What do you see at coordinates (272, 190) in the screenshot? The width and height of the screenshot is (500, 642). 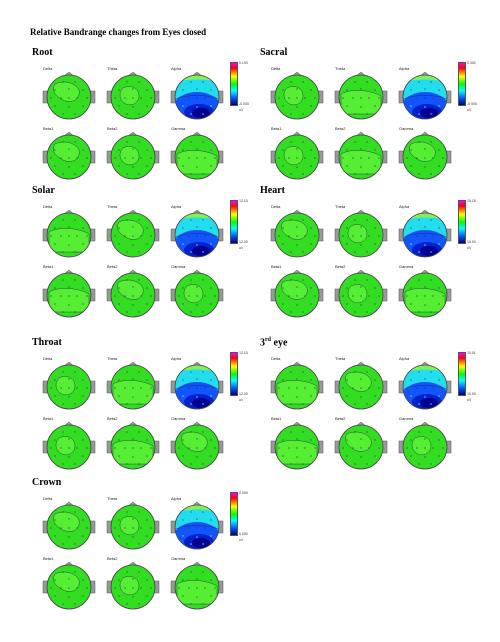 I see `panel-title: Heart` at bounding box center [272, 190].